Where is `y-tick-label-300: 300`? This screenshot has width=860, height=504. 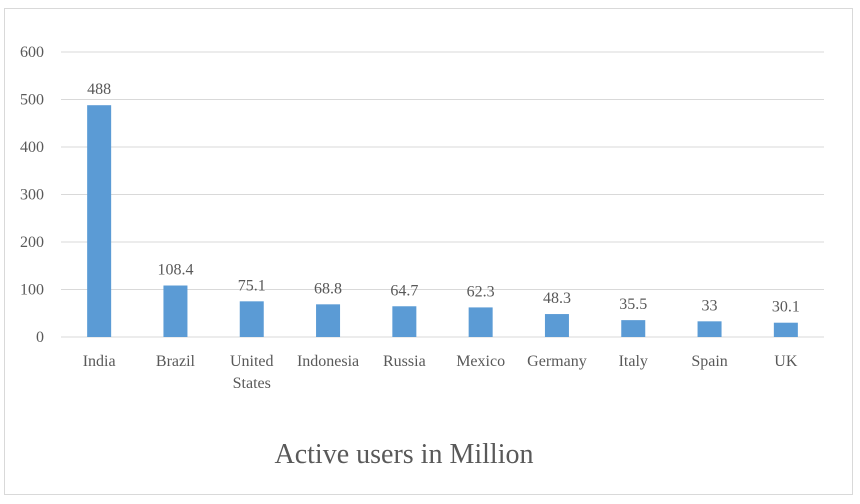
y-tick-label-300: 300 is located at coordinates (32, 195).